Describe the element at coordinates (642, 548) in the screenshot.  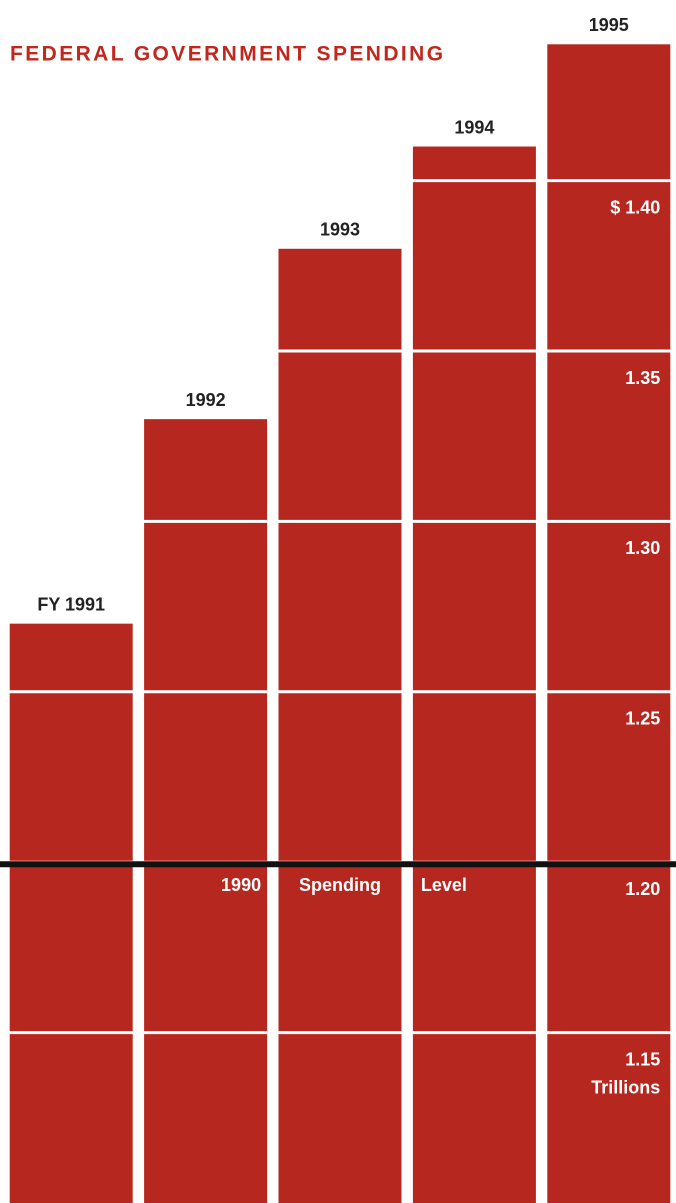
I see `y-tick-label: 1.30` at that location.